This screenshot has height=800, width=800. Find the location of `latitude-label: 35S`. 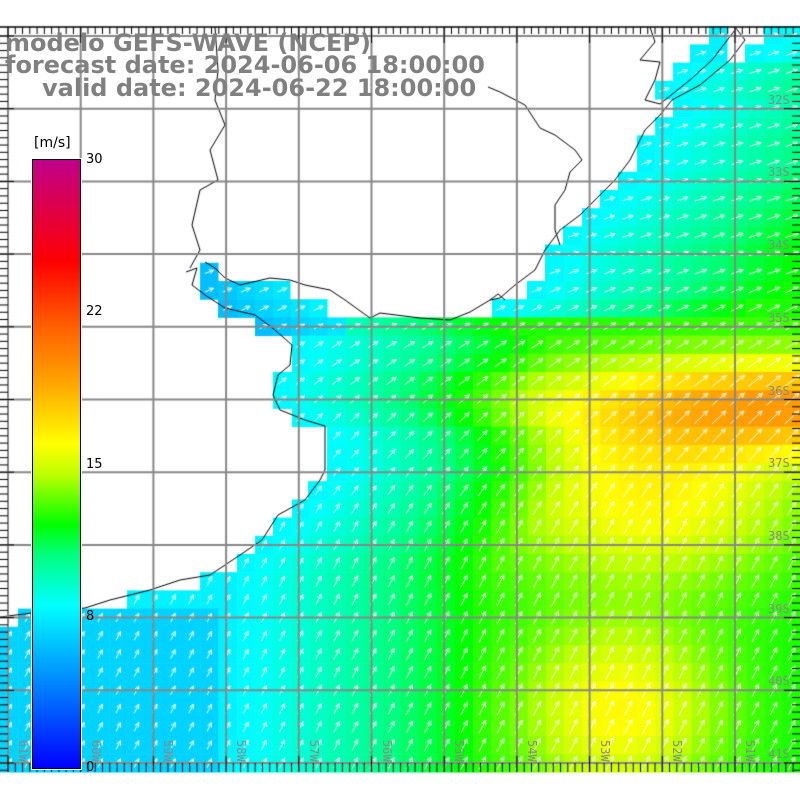

latitude-label: 35S is located at coordinates (779, 317).